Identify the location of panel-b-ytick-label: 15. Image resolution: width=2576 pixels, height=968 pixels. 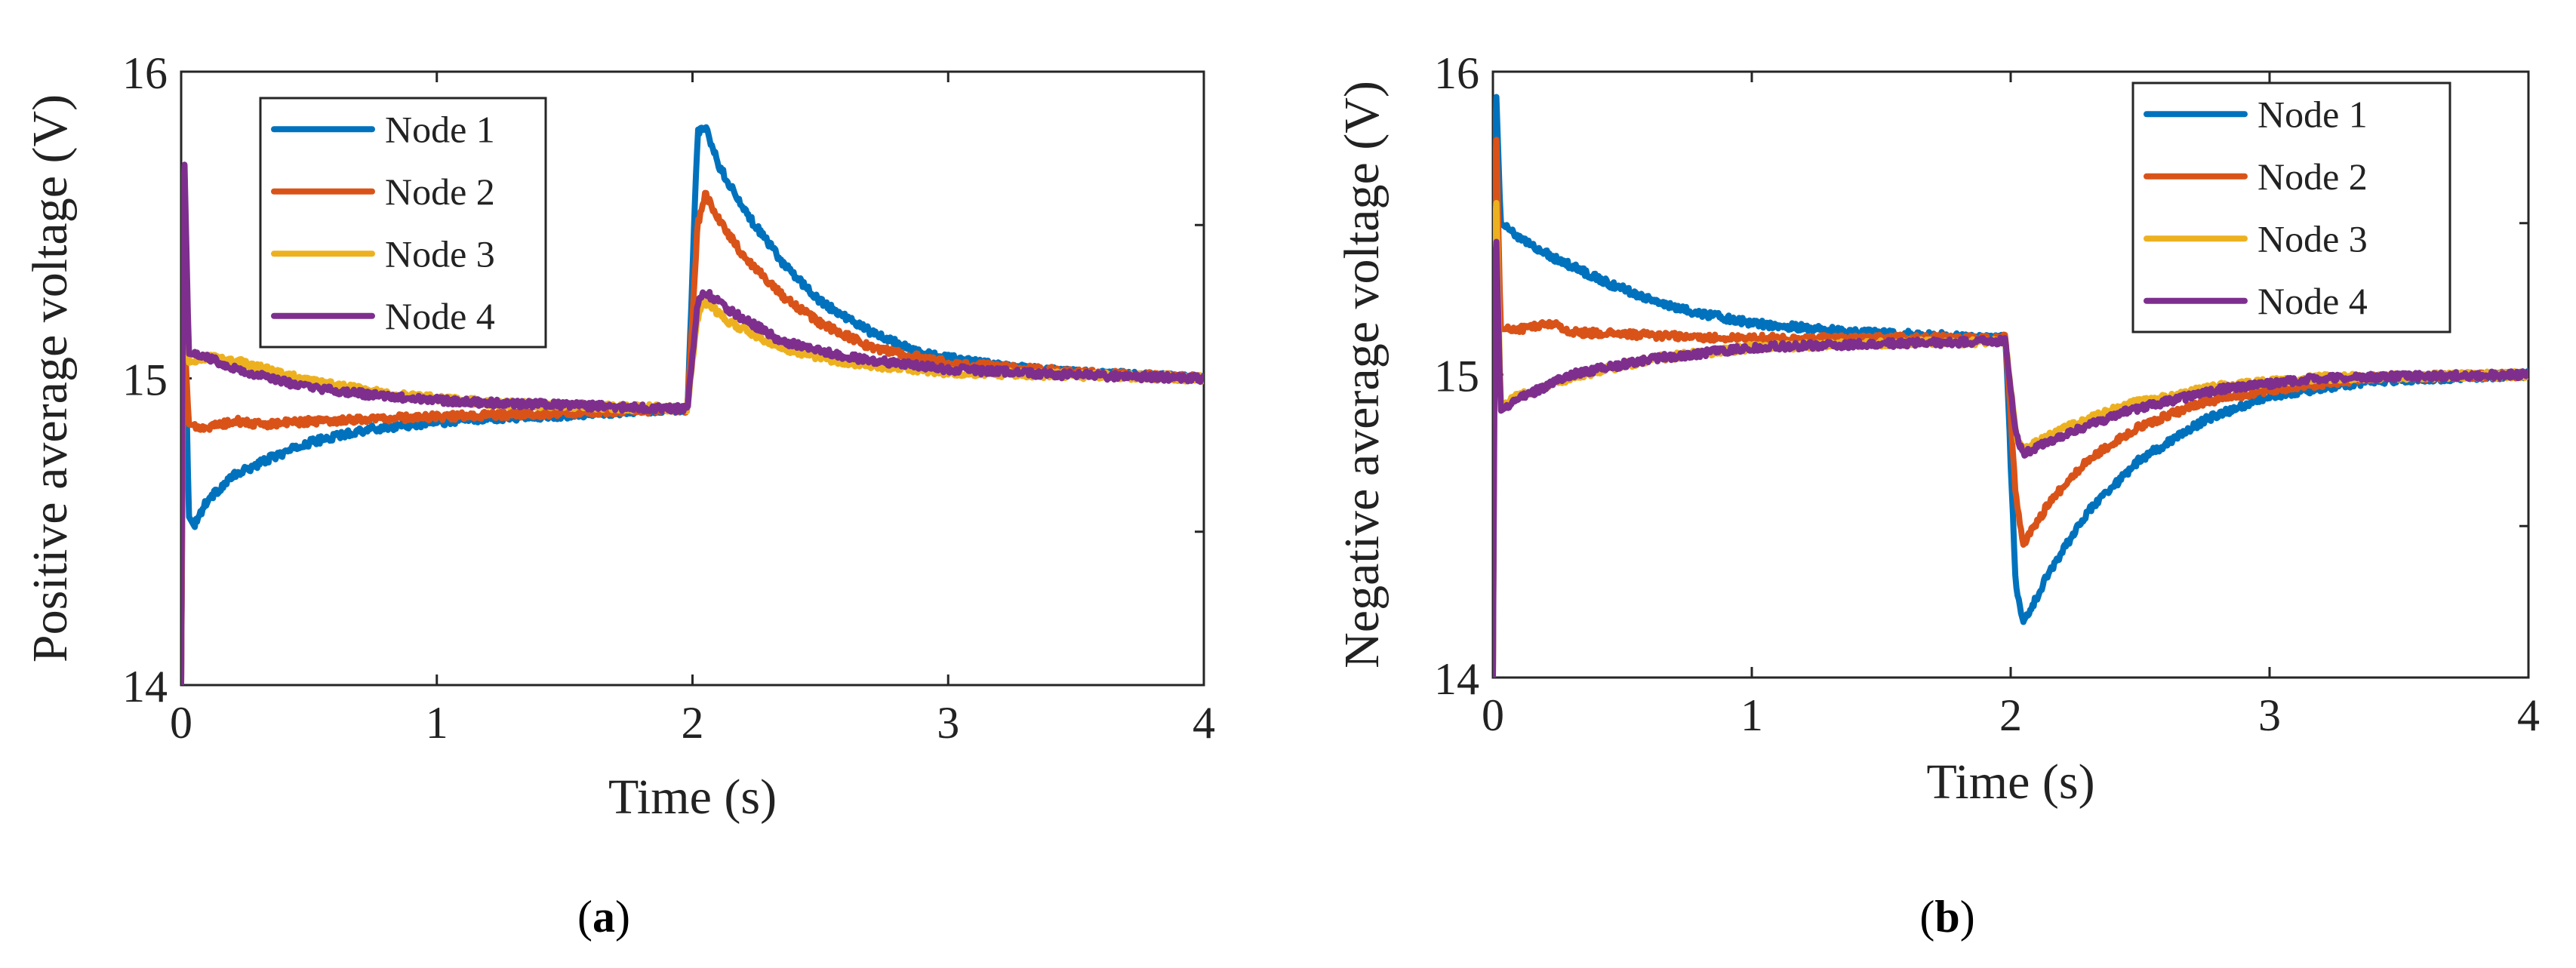
(1456, 376).